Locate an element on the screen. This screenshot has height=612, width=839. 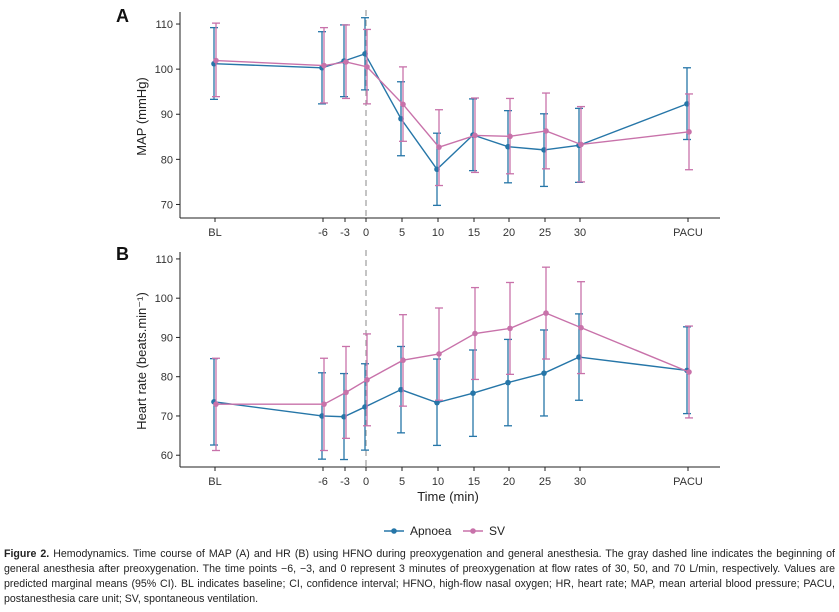
legend-item-sv: SV is located at coordinates (484, 531).